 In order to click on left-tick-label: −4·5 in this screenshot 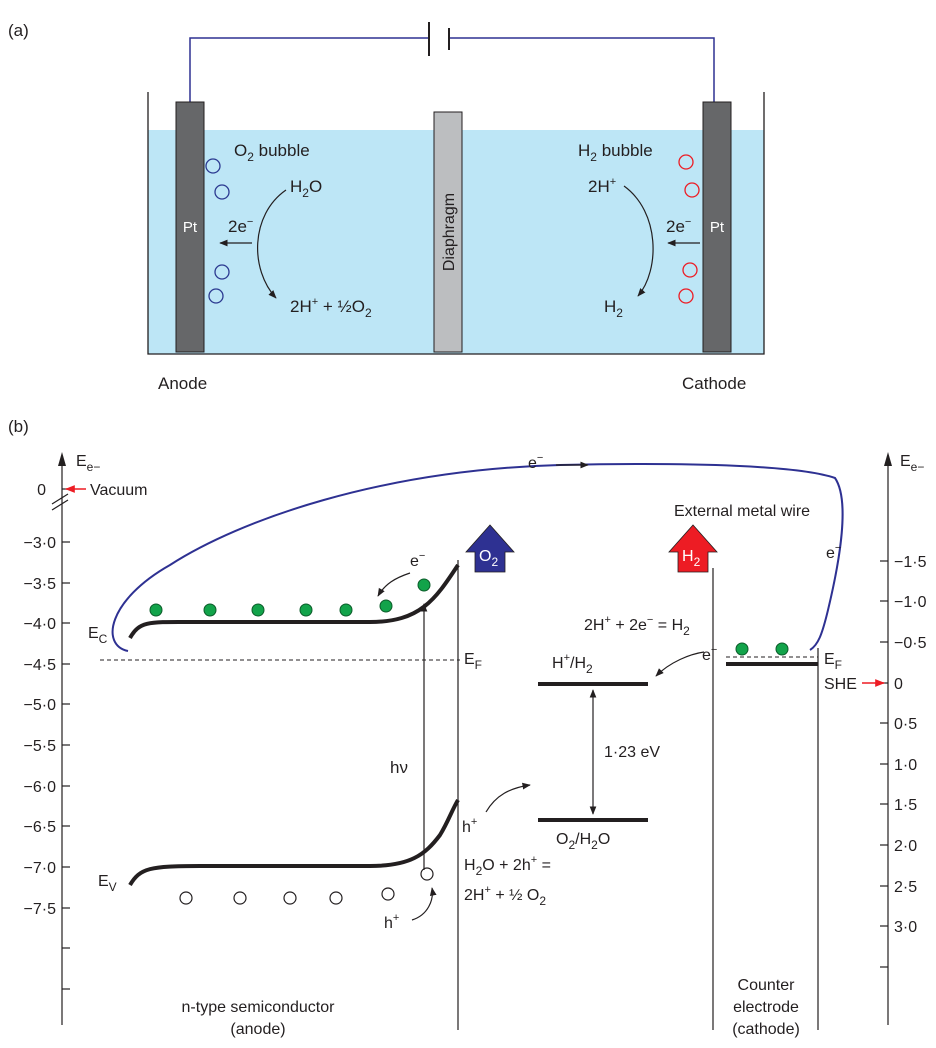, I will do `click(40, 665)`.